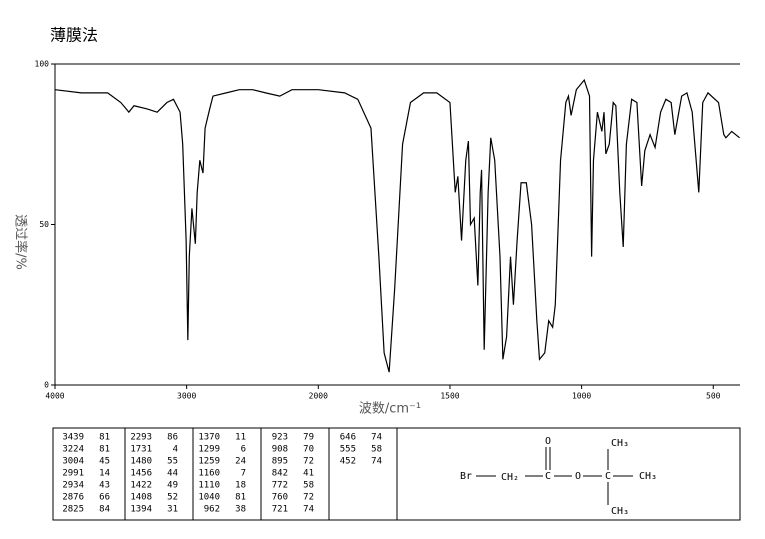 Image resolution: width=765 pixels, height=539 pixels. Describe the element at coordinates (172, 474) in the screenshot. I see `peak-transmittance: 44` at that location.